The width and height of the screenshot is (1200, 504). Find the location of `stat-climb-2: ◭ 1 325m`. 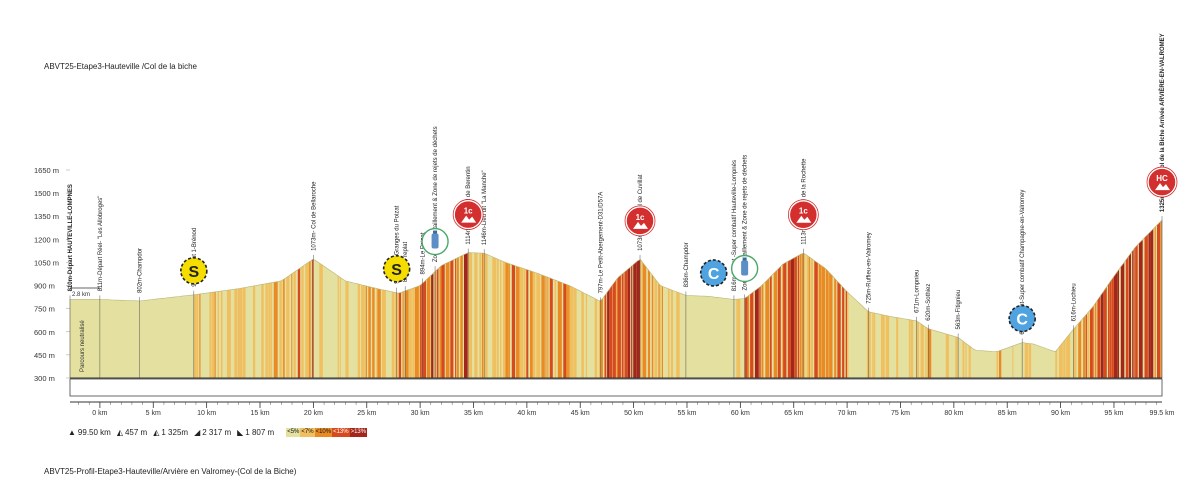

stat-climb-2: ◭ 1 325m is located at coordinates (170, 432).